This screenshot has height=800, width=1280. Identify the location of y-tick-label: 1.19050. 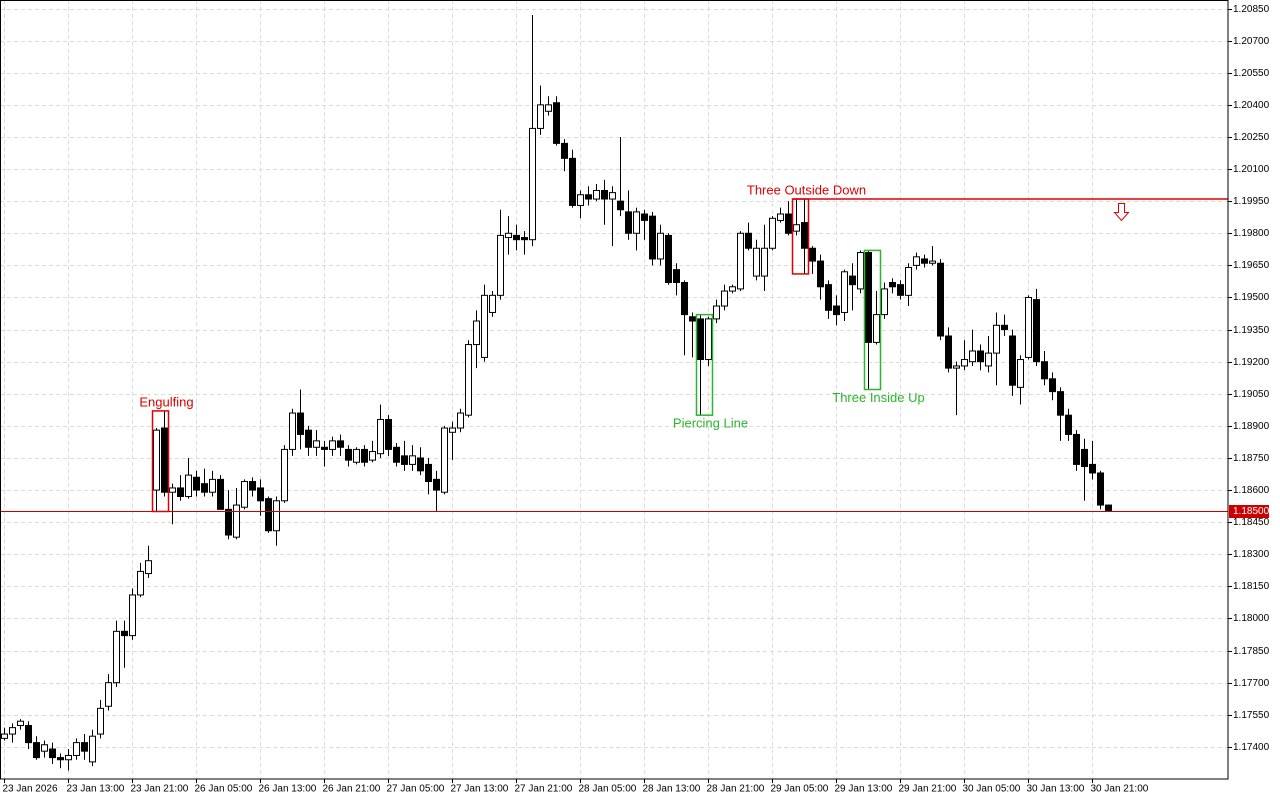
(1251, 394).